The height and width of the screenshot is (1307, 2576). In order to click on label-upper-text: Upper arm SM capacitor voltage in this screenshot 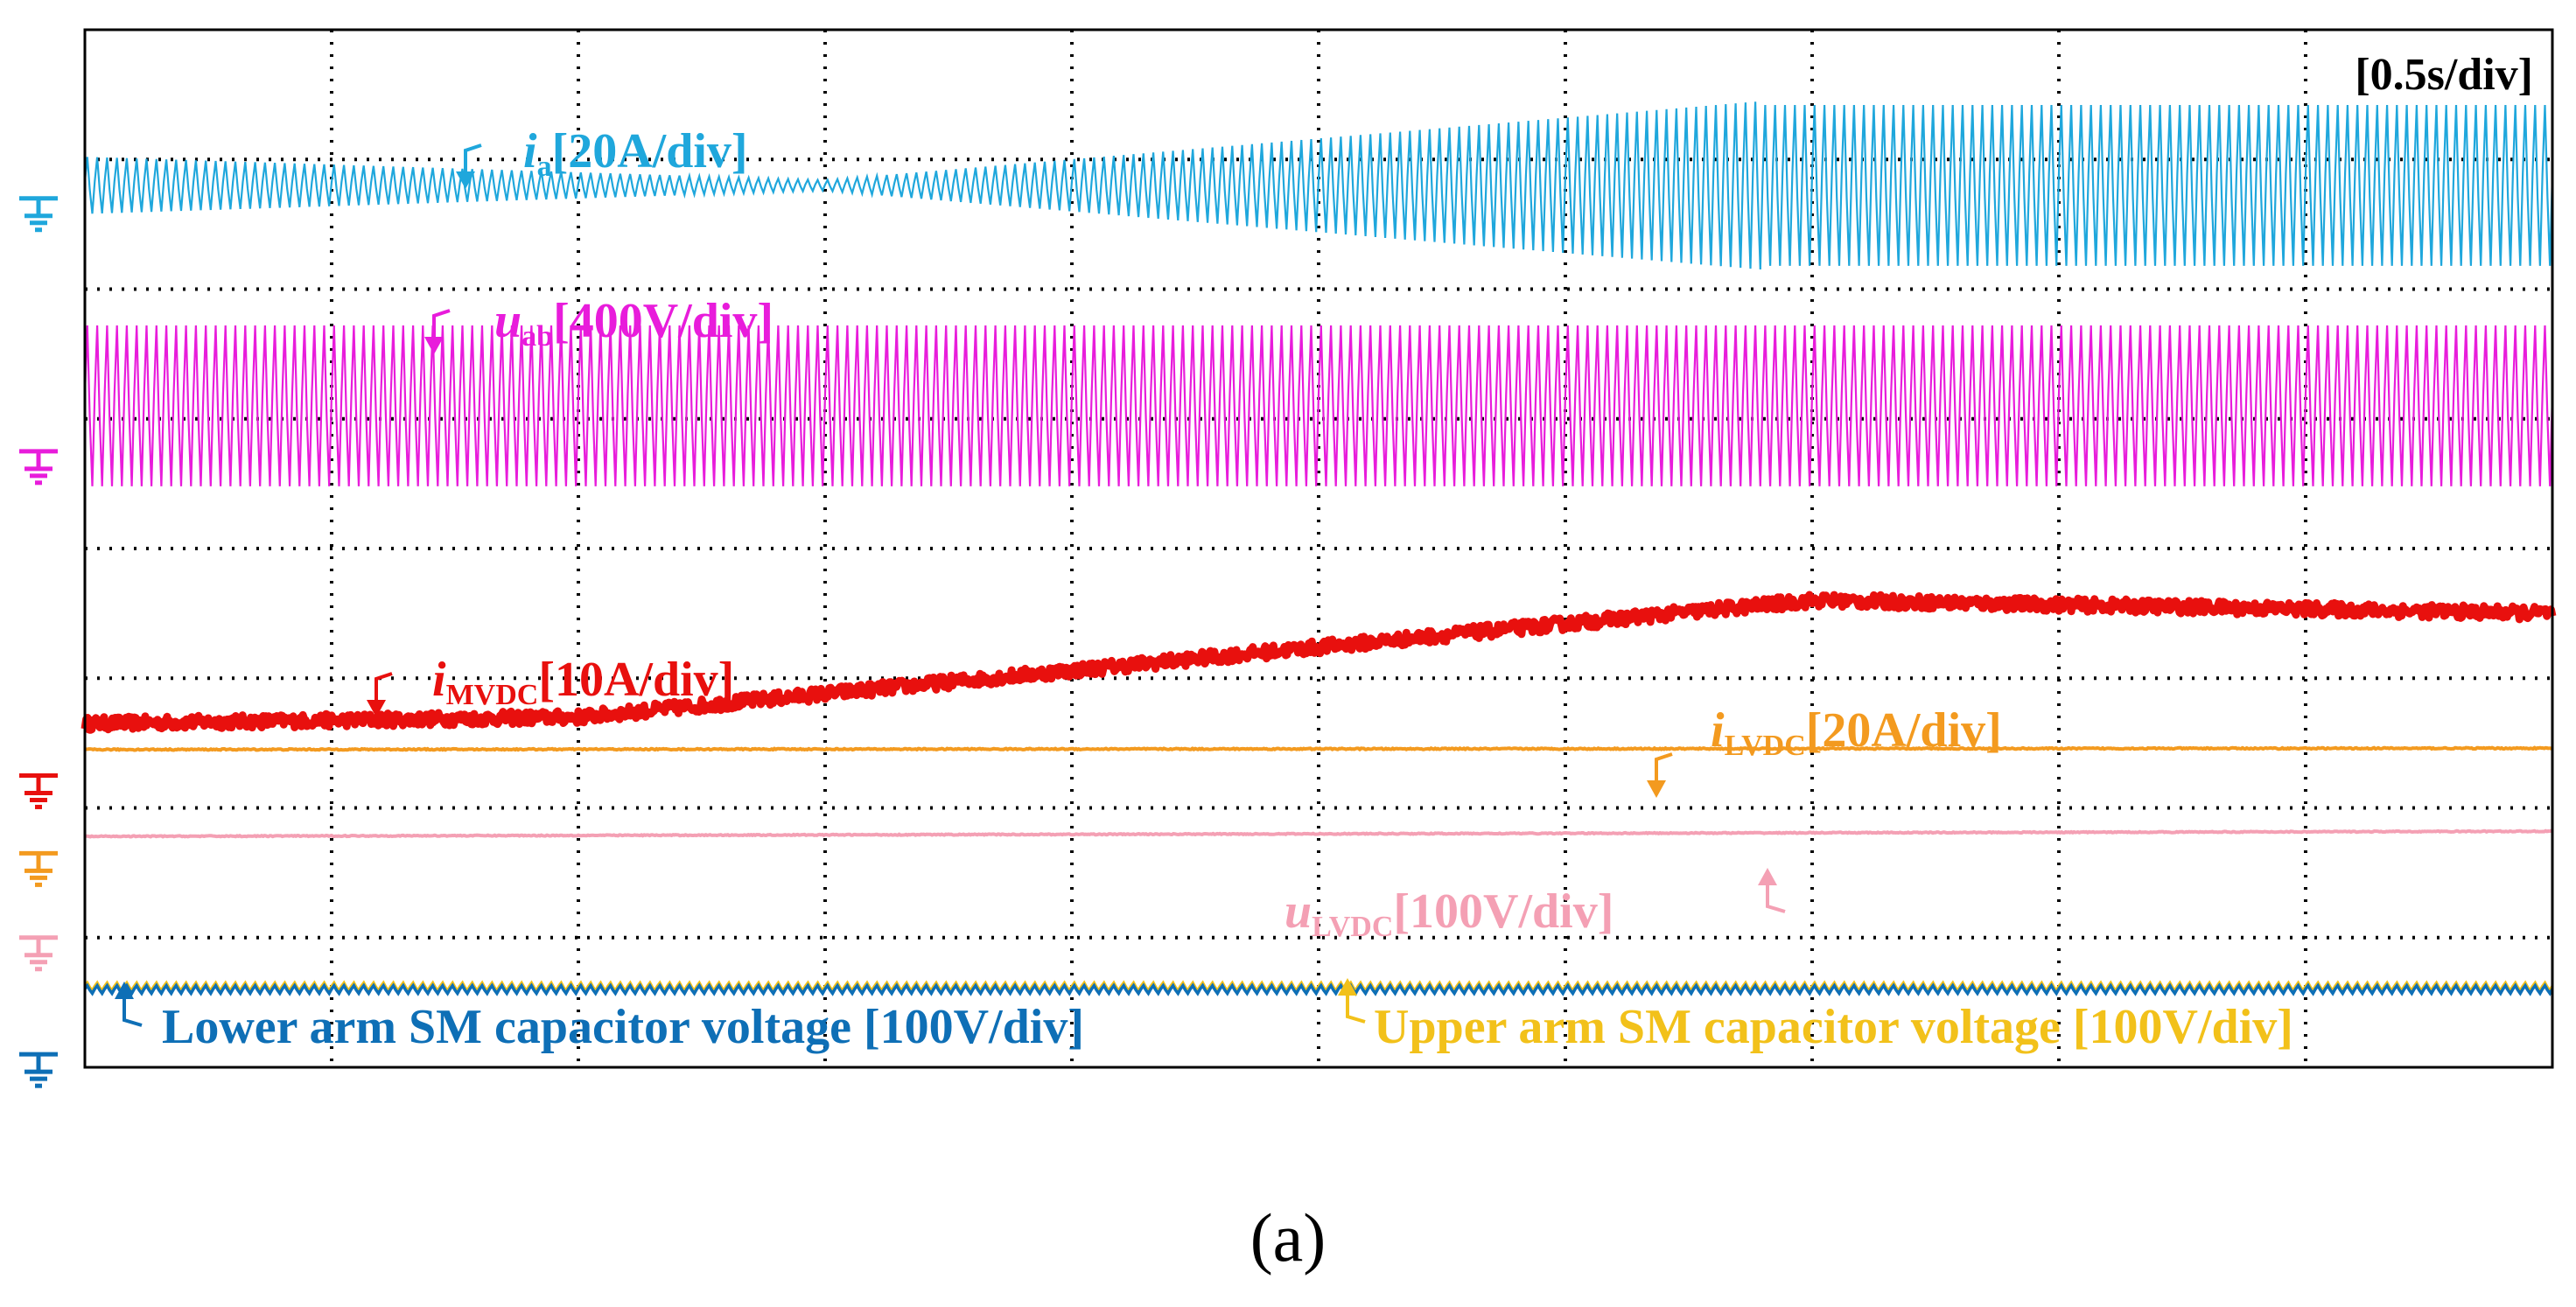, I will do `click(1723, 1027)`.